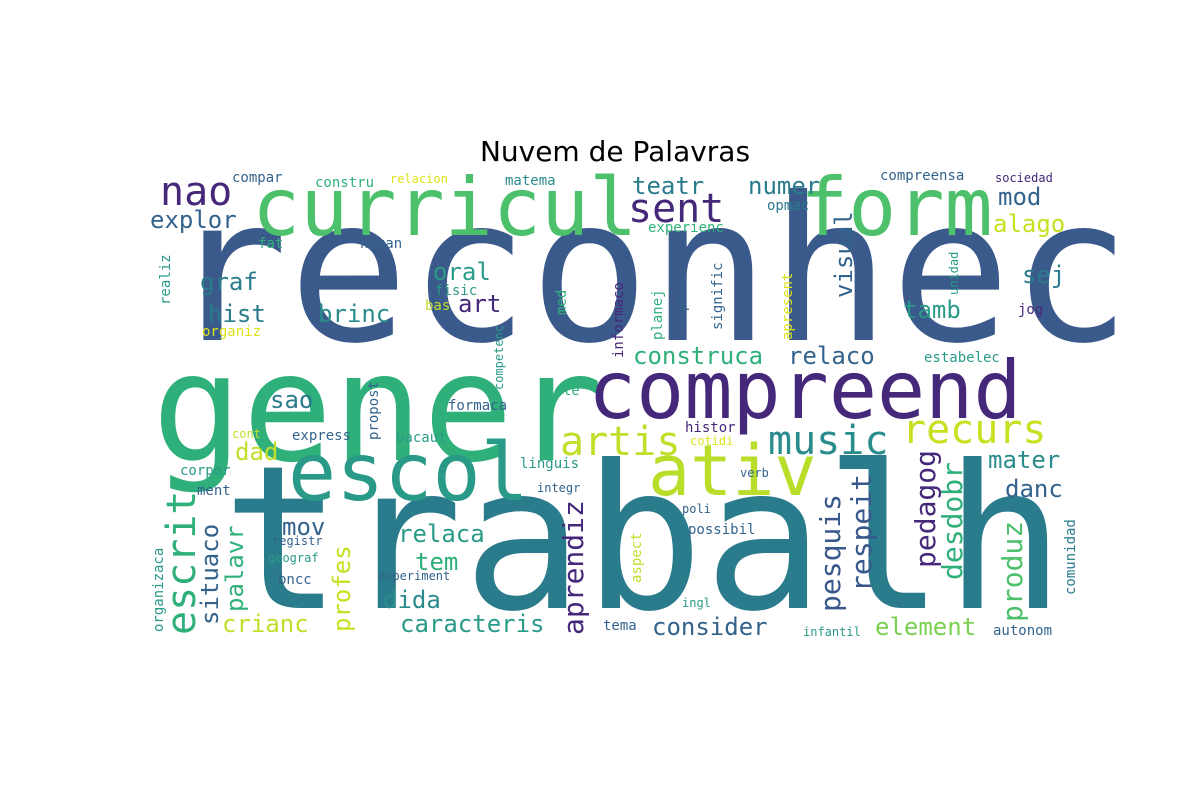  I want to click on word-brinc: brinc, so click(354, 314).